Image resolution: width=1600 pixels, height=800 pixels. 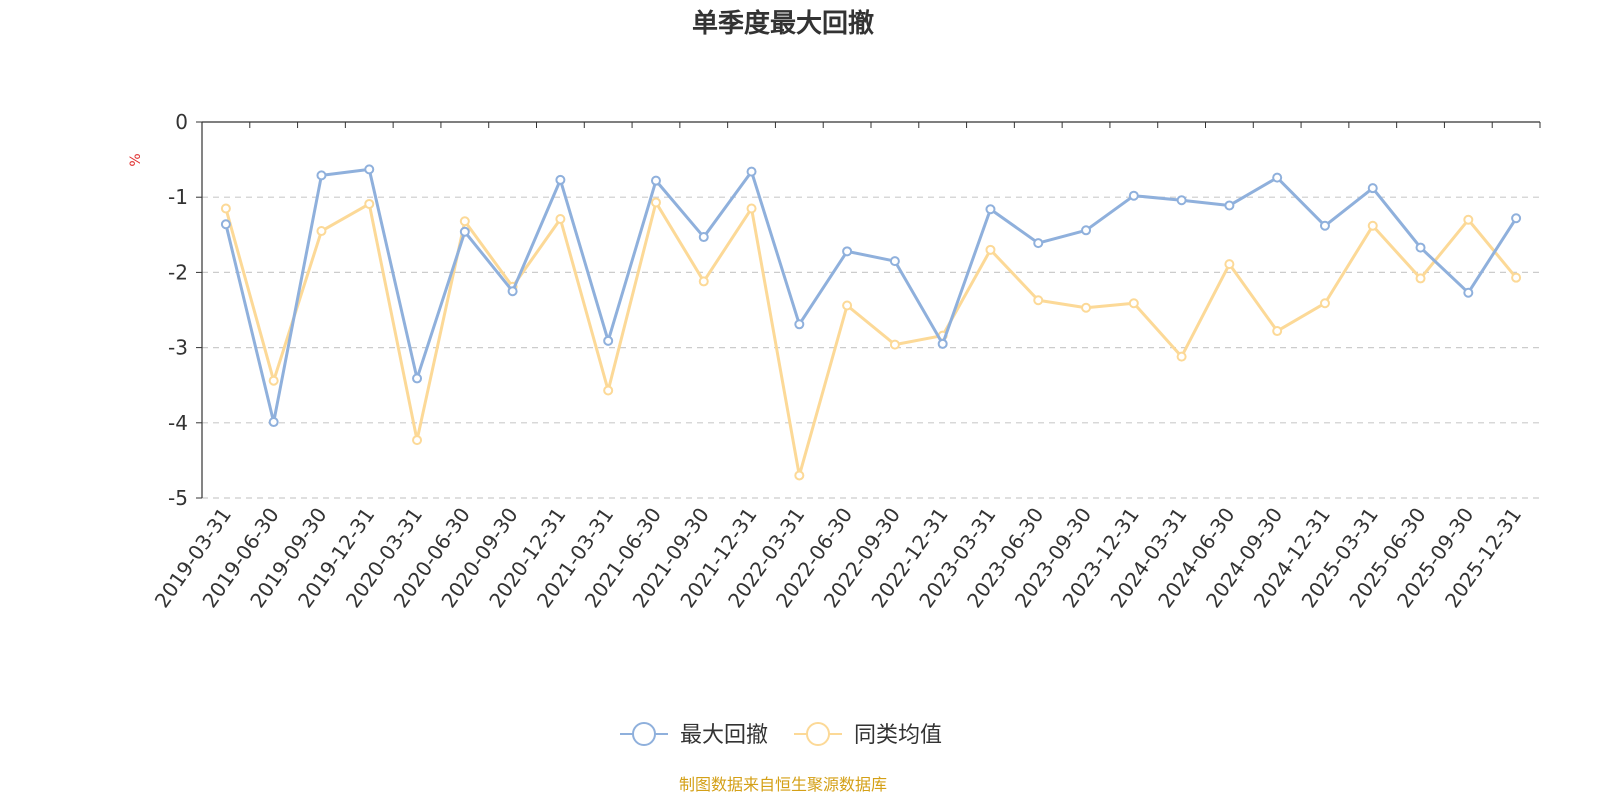 I want to click on legend-label-peer-average: 同类均值, so click(x=898, y=735).